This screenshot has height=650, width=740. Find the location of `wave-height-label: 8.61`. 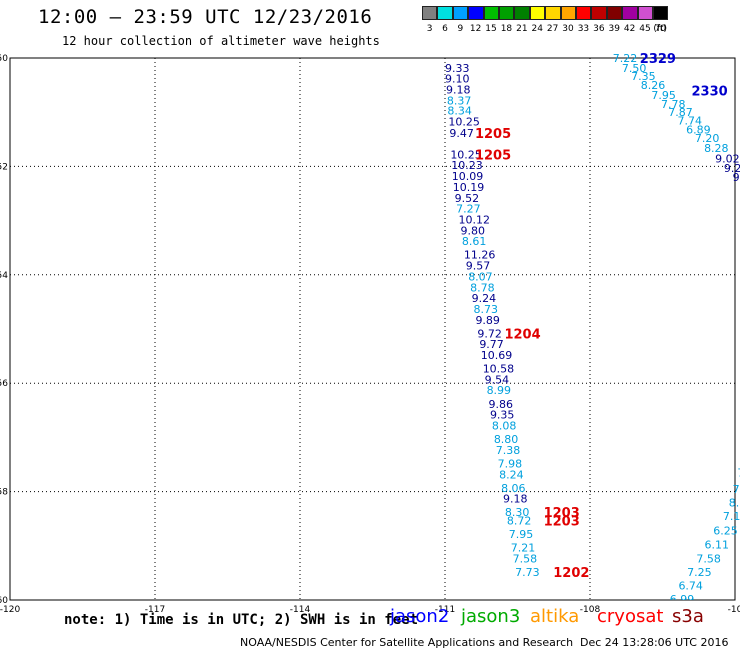

wave-height-label: 8.61 is located at coordinates (474, 241).